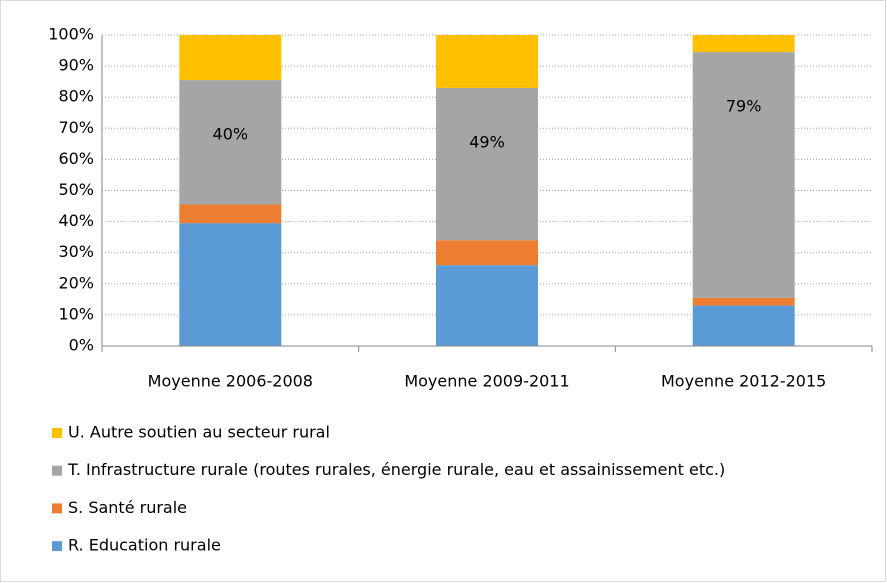 This screenshot has height=583, width=887. What do you see at coordinates (486, 381) in the screenshot?
I see `x-tick-label: Moyenne 2009-2011` at bounding box center [486, 381].